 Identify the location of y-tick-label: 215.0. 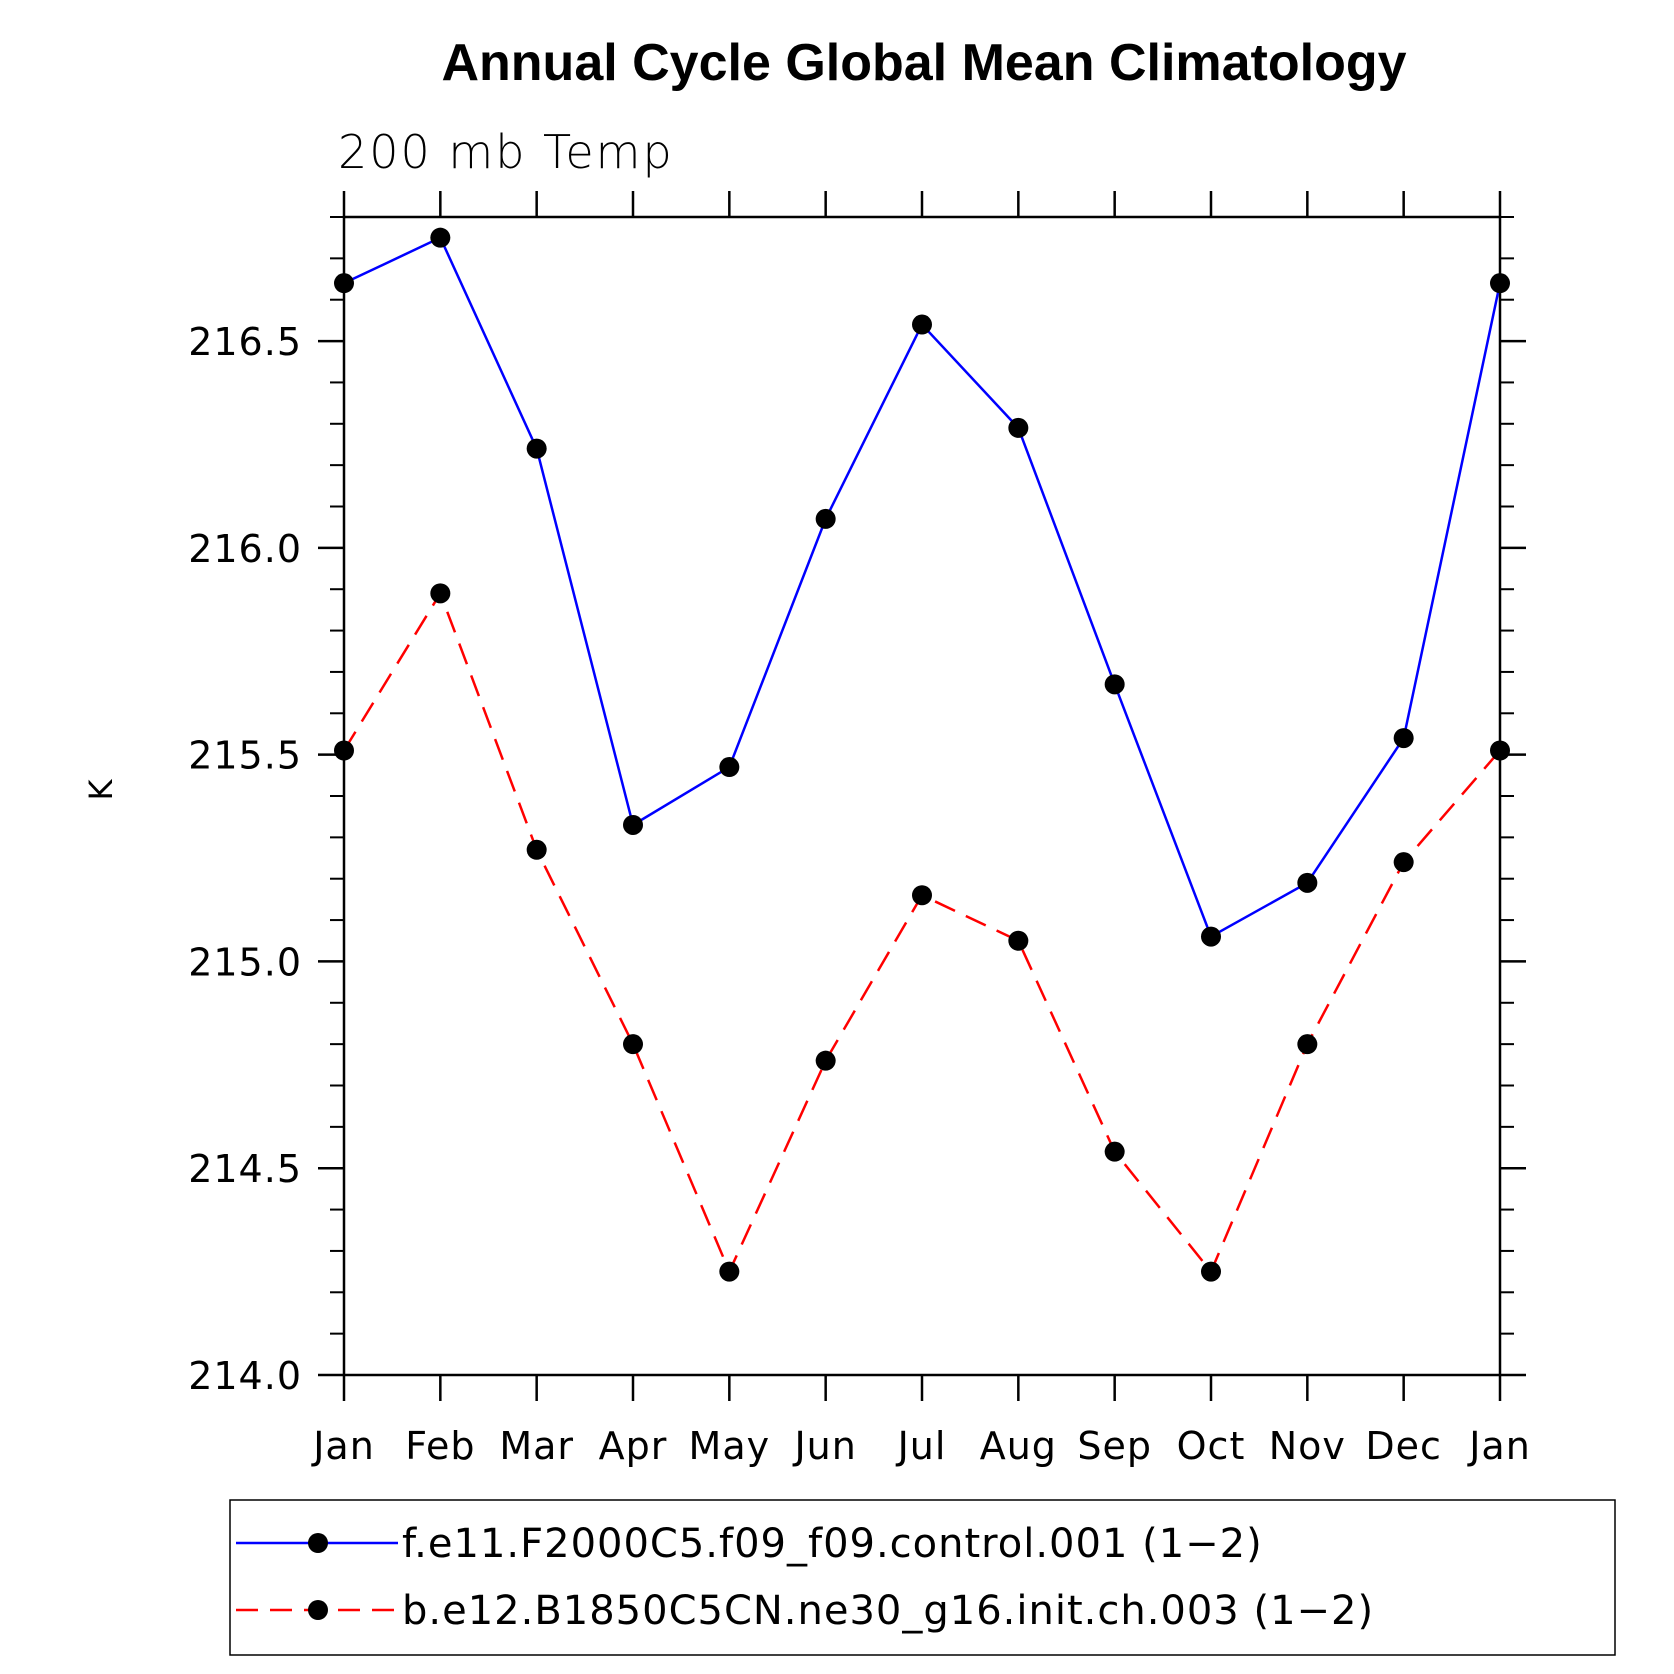
(245, 962).